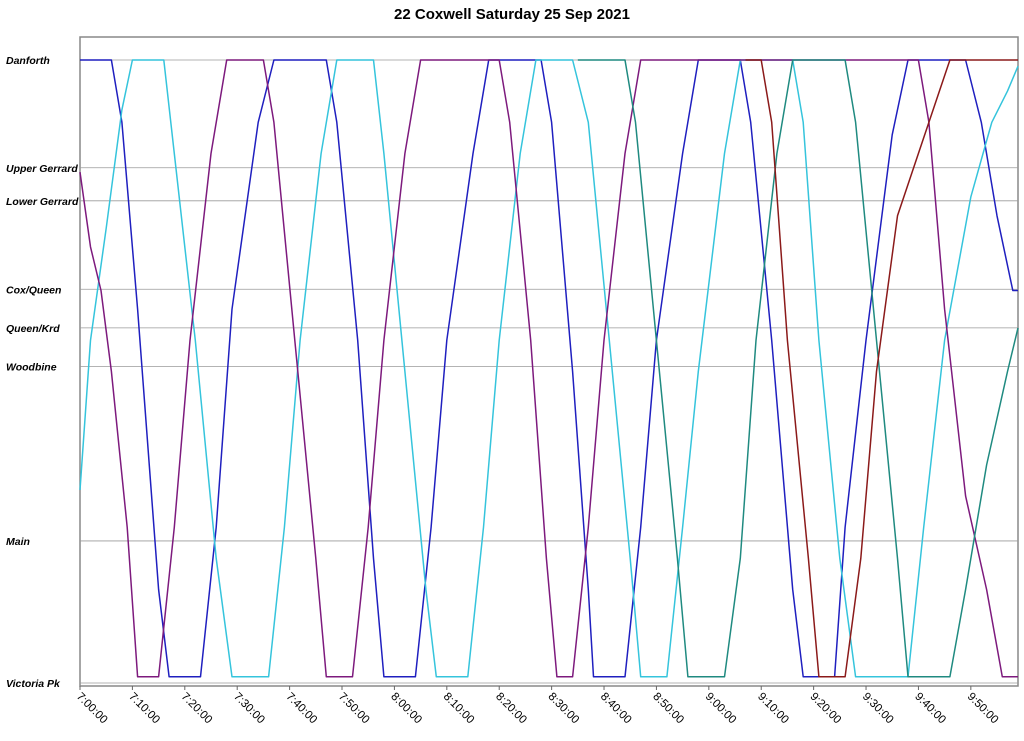  I want to click on x-tick-label: 8:20:00, so click(511, 709).